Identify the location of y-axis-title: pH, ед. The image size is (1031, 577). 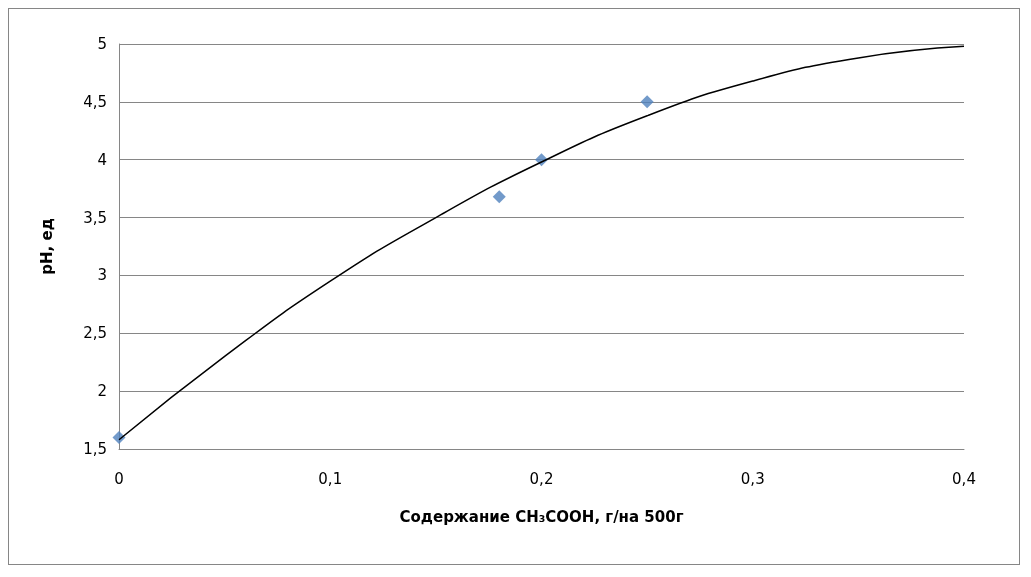
(46, 246).